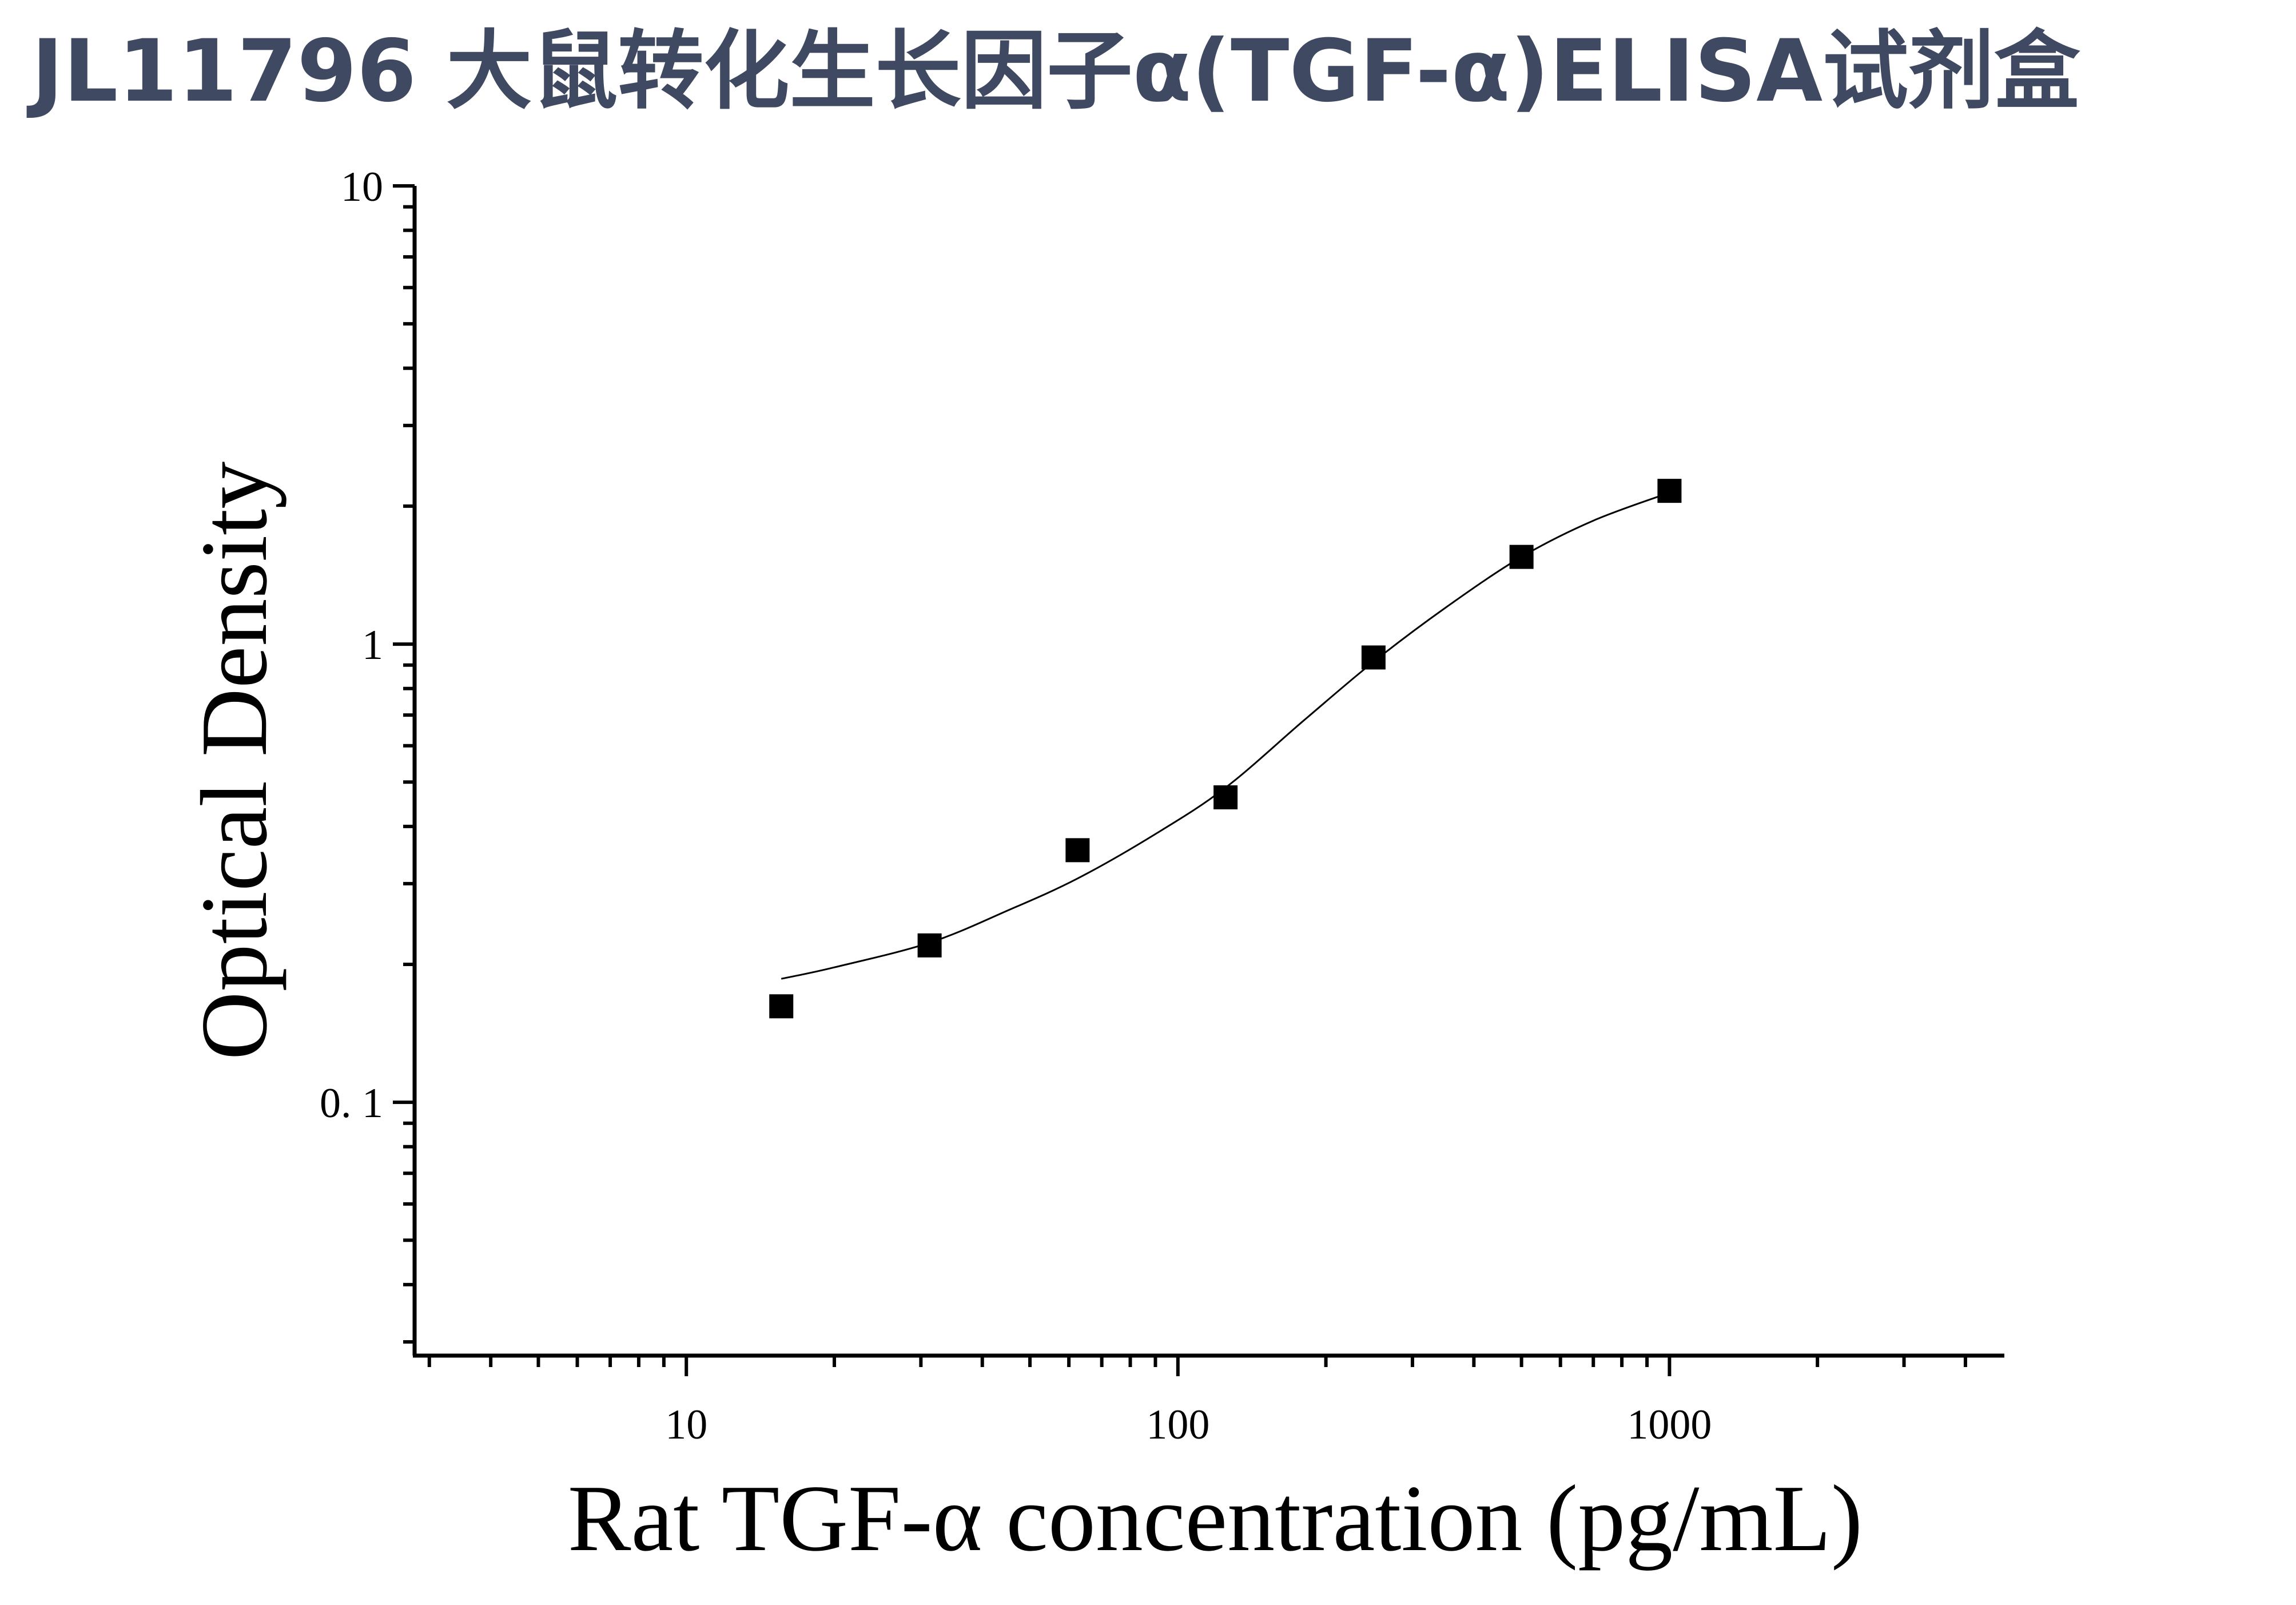 The image size is (2296, 1605). I want to click on data-points, so click(1225, 749).